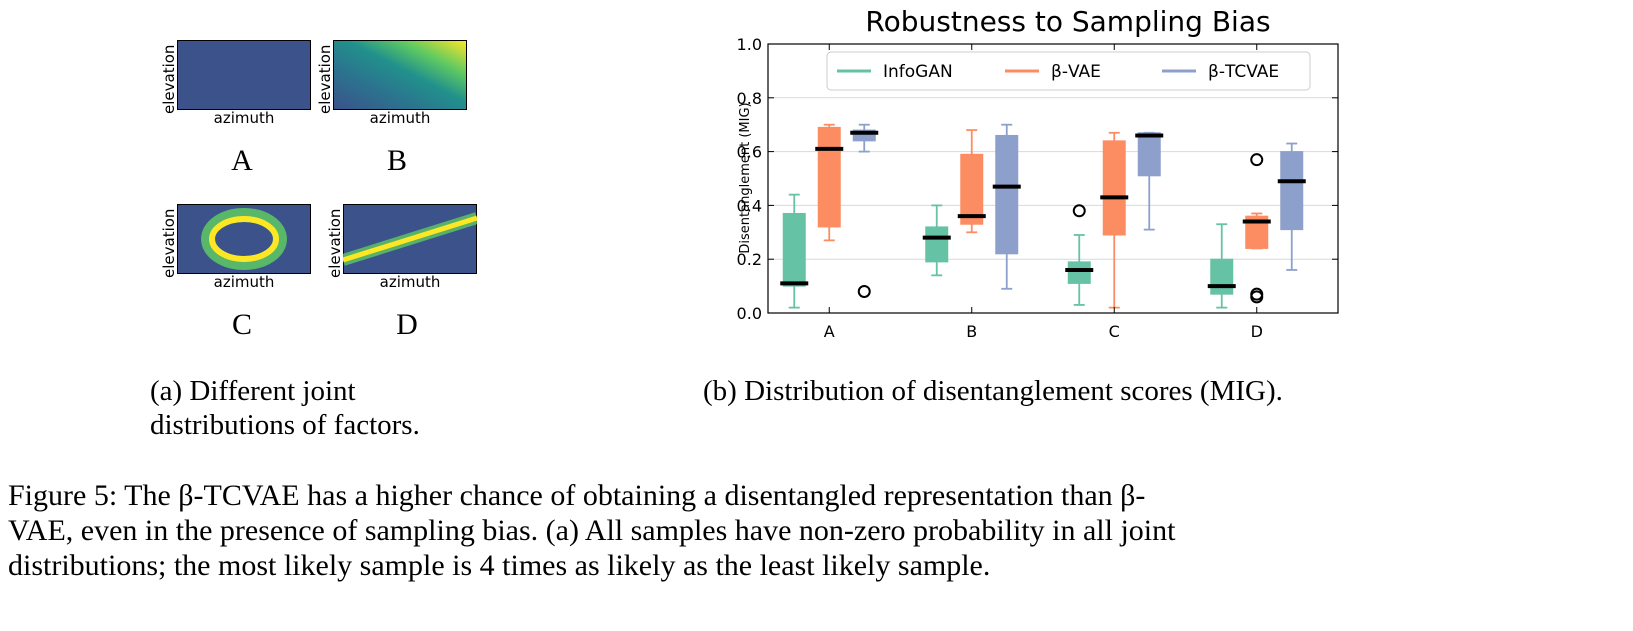 This screenshot has width=1633, height=631. What do you see at coordinates (749, 152) in the screenshot?
I see `y-tick-label: 0.6` at bounding box center [749, 152].